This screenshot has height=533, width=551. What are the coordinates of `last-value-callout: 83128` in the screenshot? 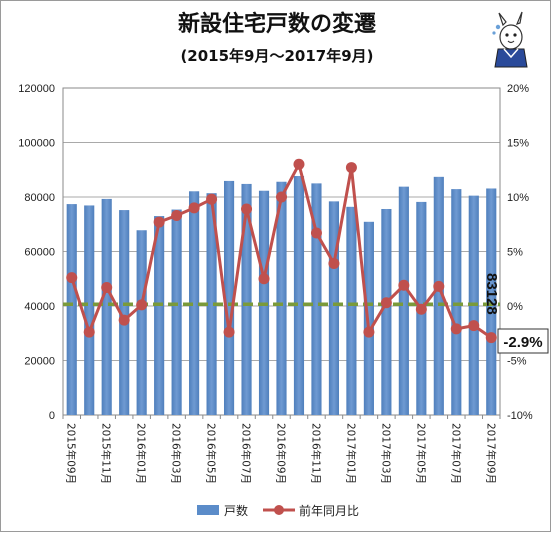 It's located at (491, 294).